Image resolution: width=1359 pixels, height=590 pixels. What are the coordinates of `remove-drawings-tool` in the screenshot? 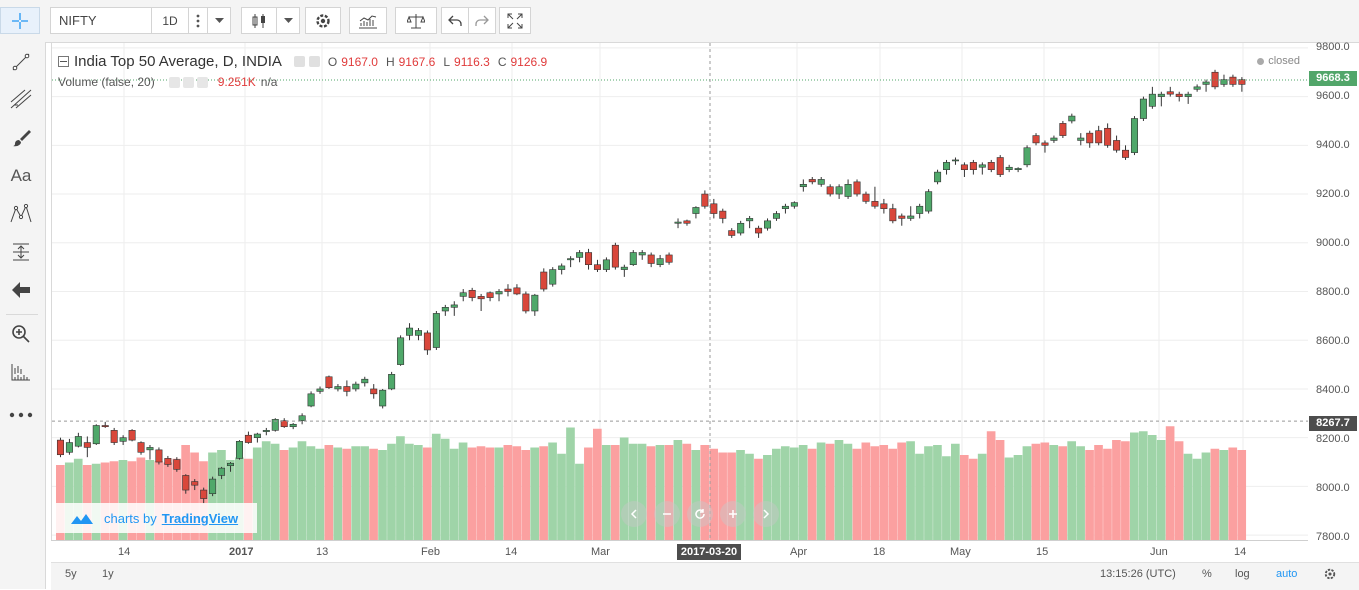 It's located at (21, 290).